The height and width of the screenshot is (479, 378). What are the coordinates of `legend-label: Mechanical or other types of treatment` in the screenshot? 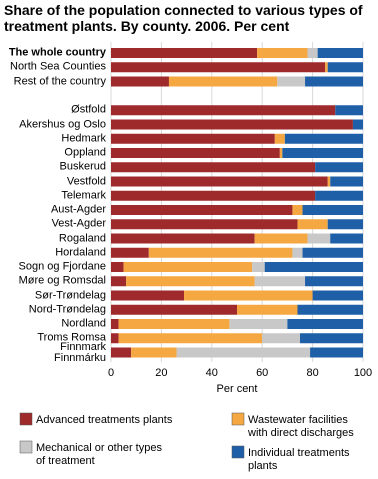 It's located at (99, 454).